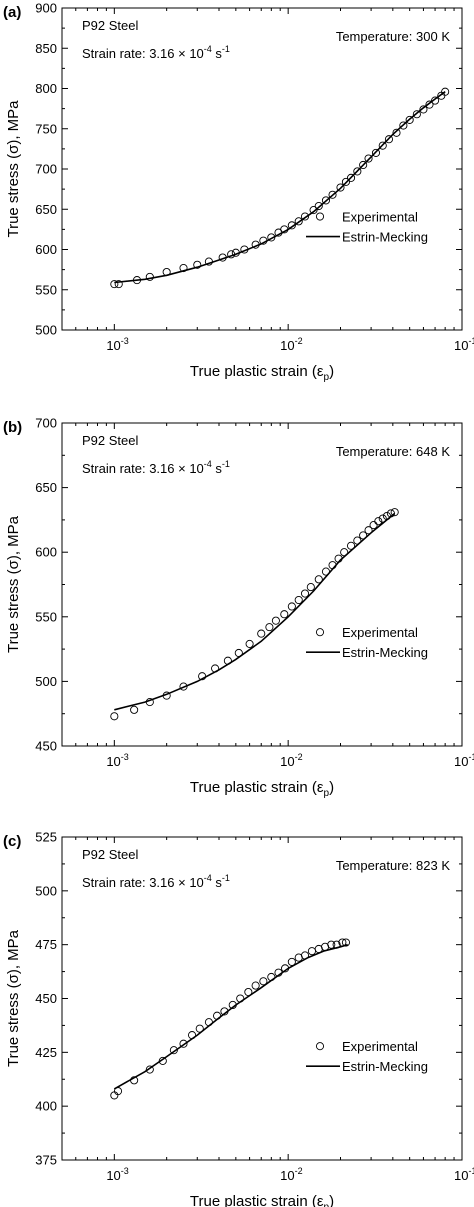  I want to click on panel-label: (c), so click(12, 841).